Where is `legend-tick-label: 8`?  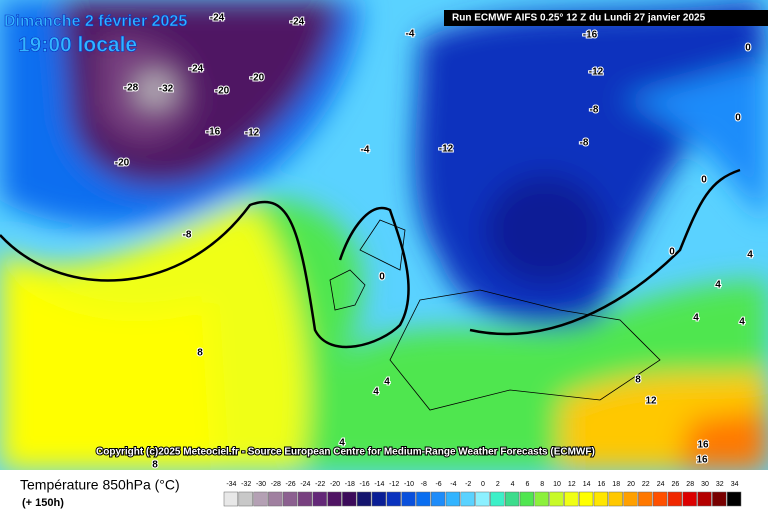
legend-tick-label: 8 is located at coordinates (542, 484).